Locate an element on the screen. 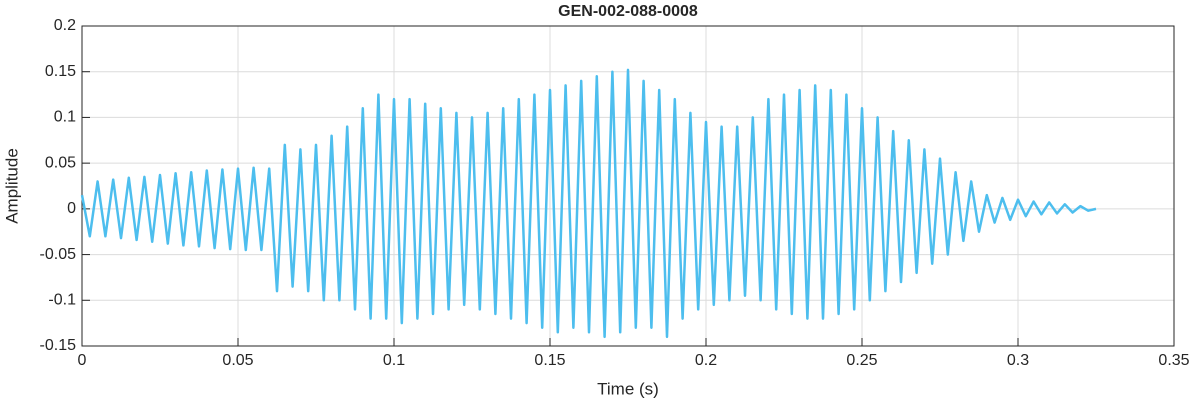 The width and height of the screenshot is (1193, 404). x-tick-label: 0.1 is located at coordinates (394, 360).